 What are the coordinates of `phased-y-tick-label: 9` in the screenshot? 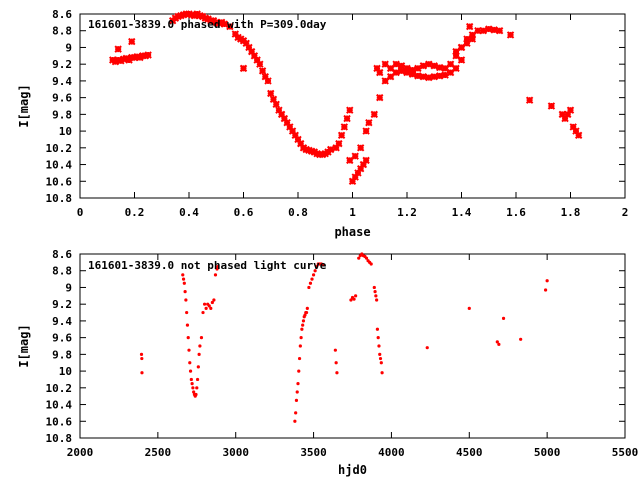 It's located at (68, 47).